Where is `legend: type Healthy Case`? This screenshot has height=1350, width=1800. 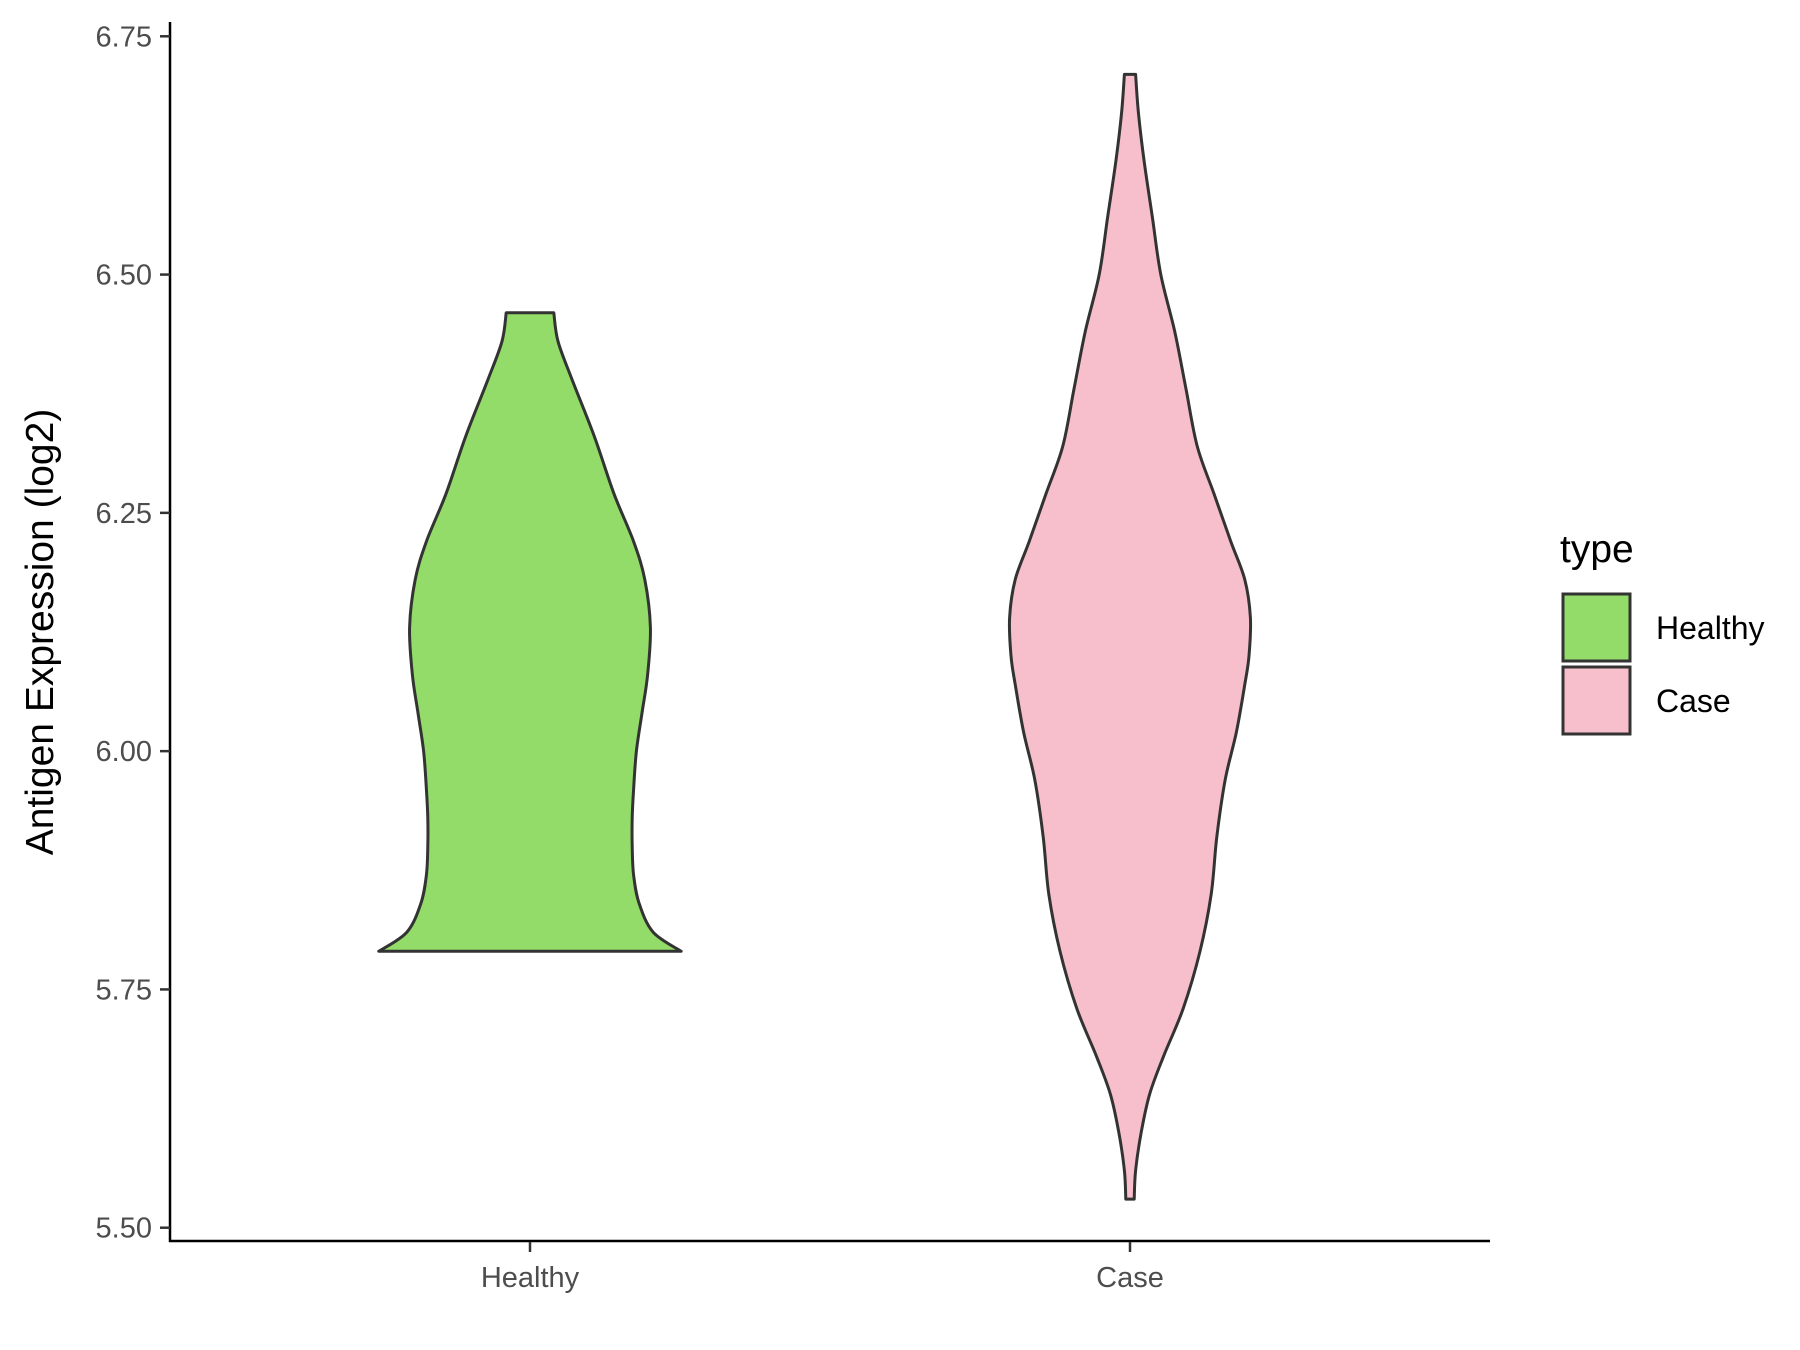
legend: type Healthy Case is located at coordinates (1662, 632).